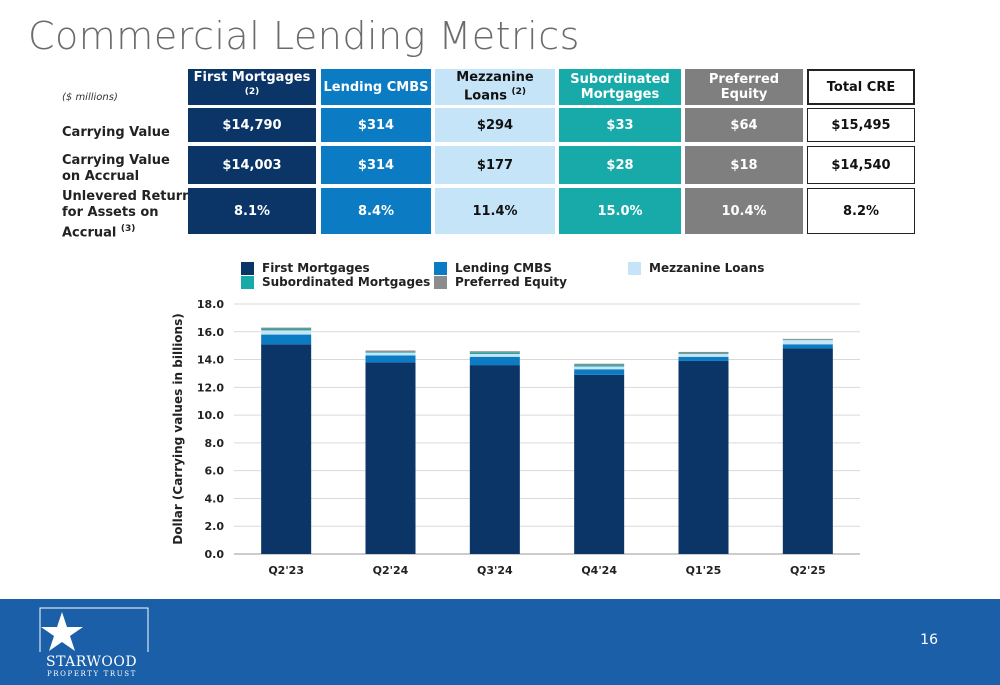  What do you see at coordinates (92, 662) in the screenshot?
I see `brand-name: STARWOOD` at bounding box center [92, 662].